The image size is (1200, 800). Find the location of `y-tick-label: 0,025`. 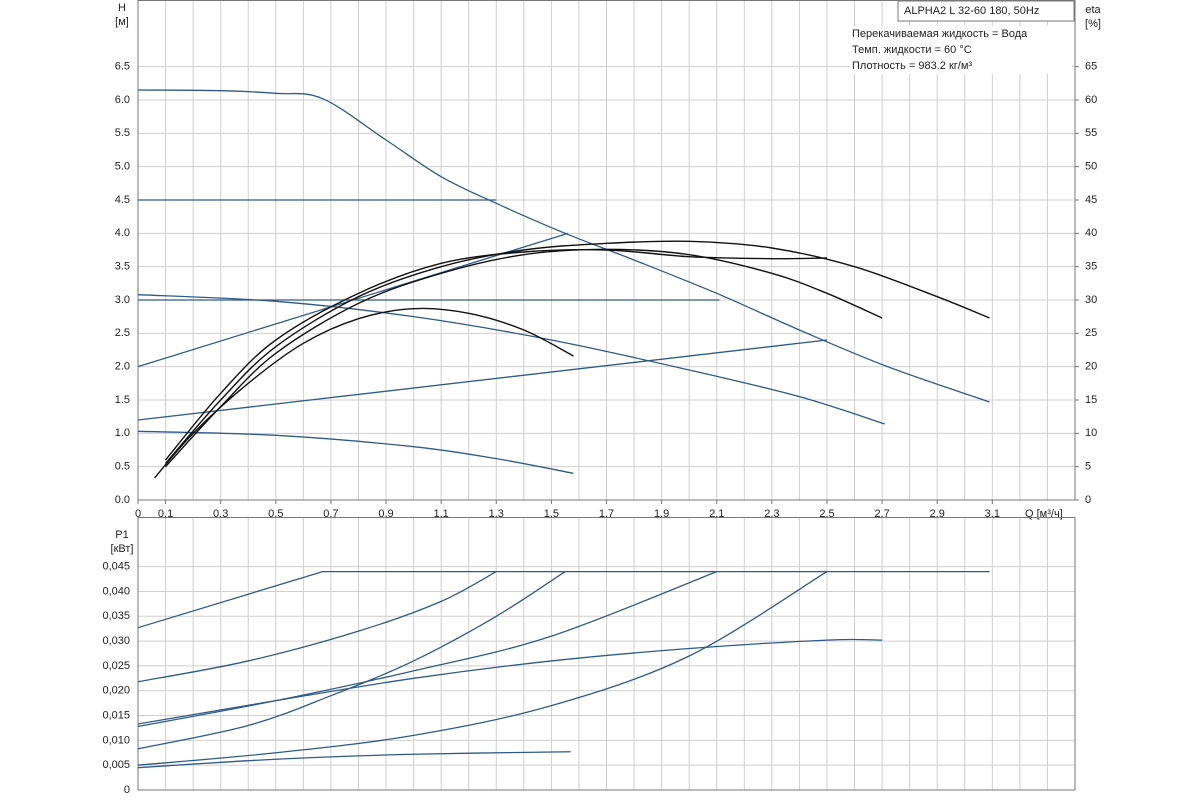

y-tick-label: 0,025 is located at coordinates (116, 666).